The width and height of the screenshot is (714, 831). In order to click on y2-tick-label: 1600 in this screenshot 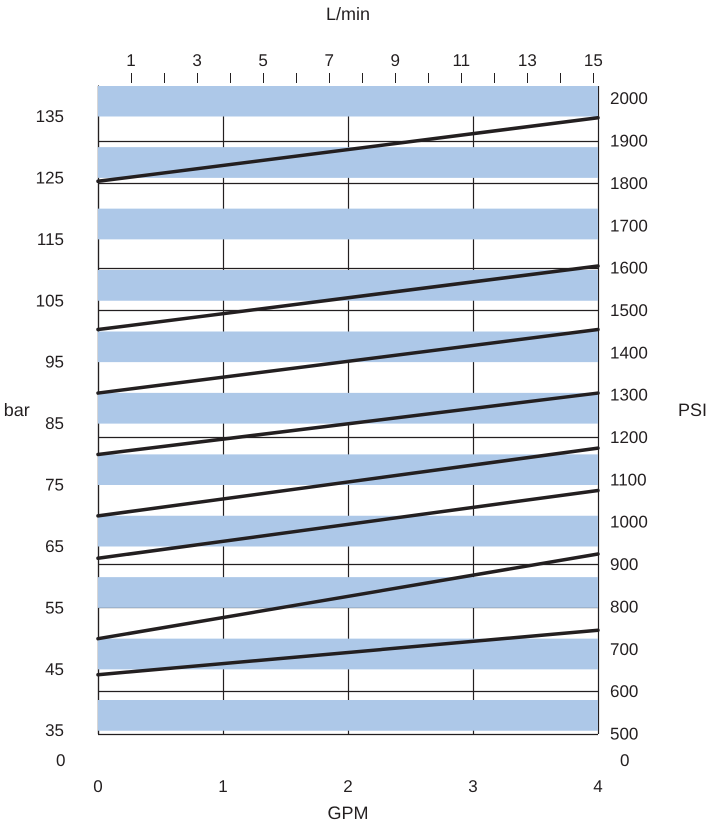, I will do `click(629, 268)`.